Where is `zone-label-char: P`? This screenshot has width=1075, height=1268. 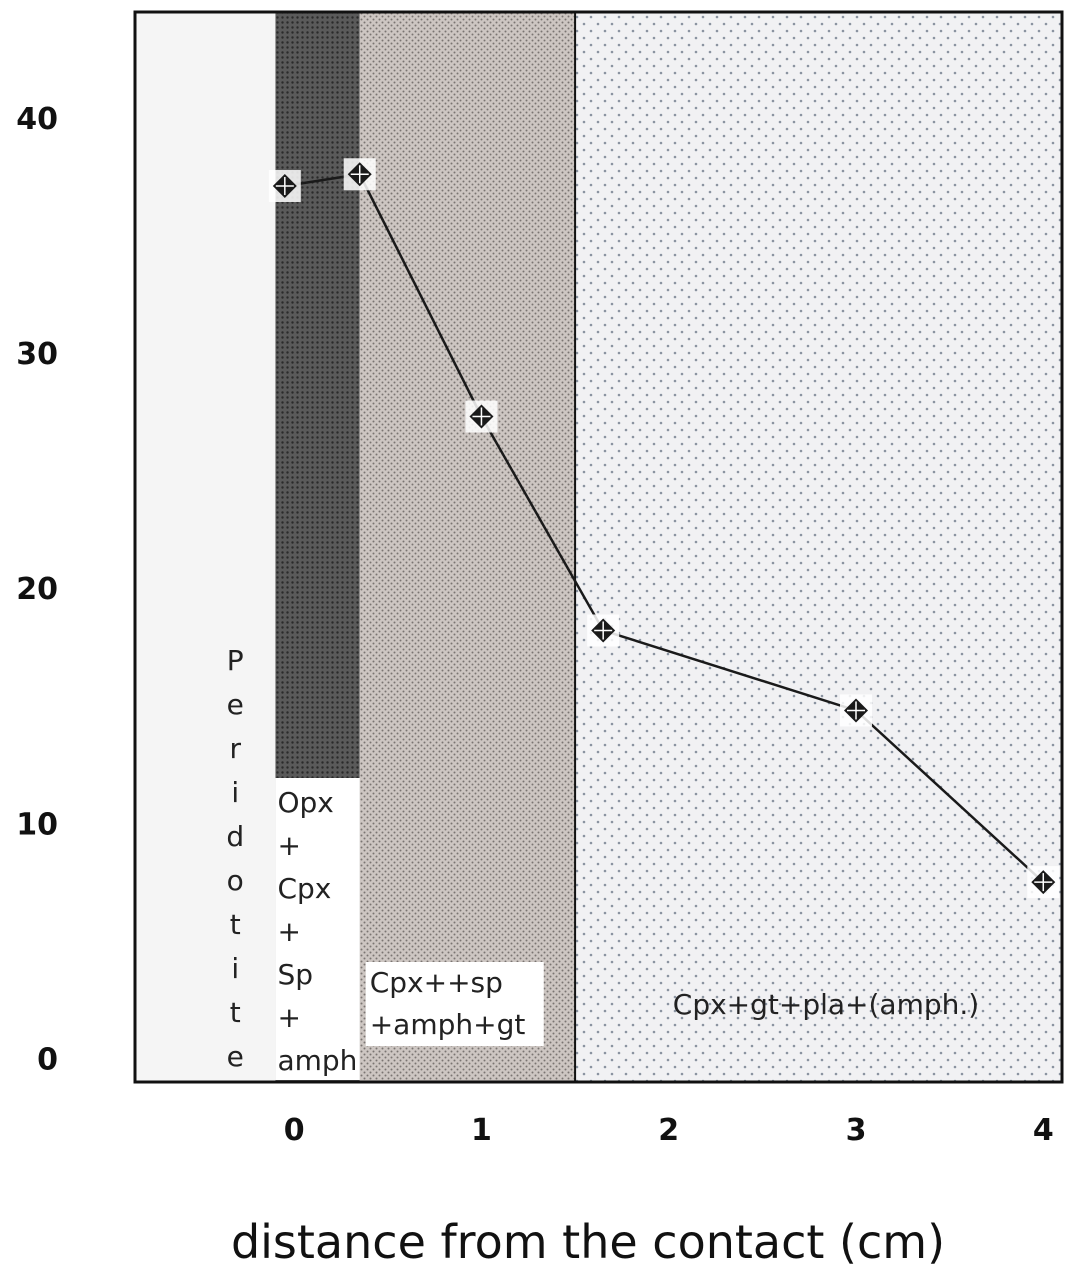
zone-label-char: P is located at coordinates (235, 660).